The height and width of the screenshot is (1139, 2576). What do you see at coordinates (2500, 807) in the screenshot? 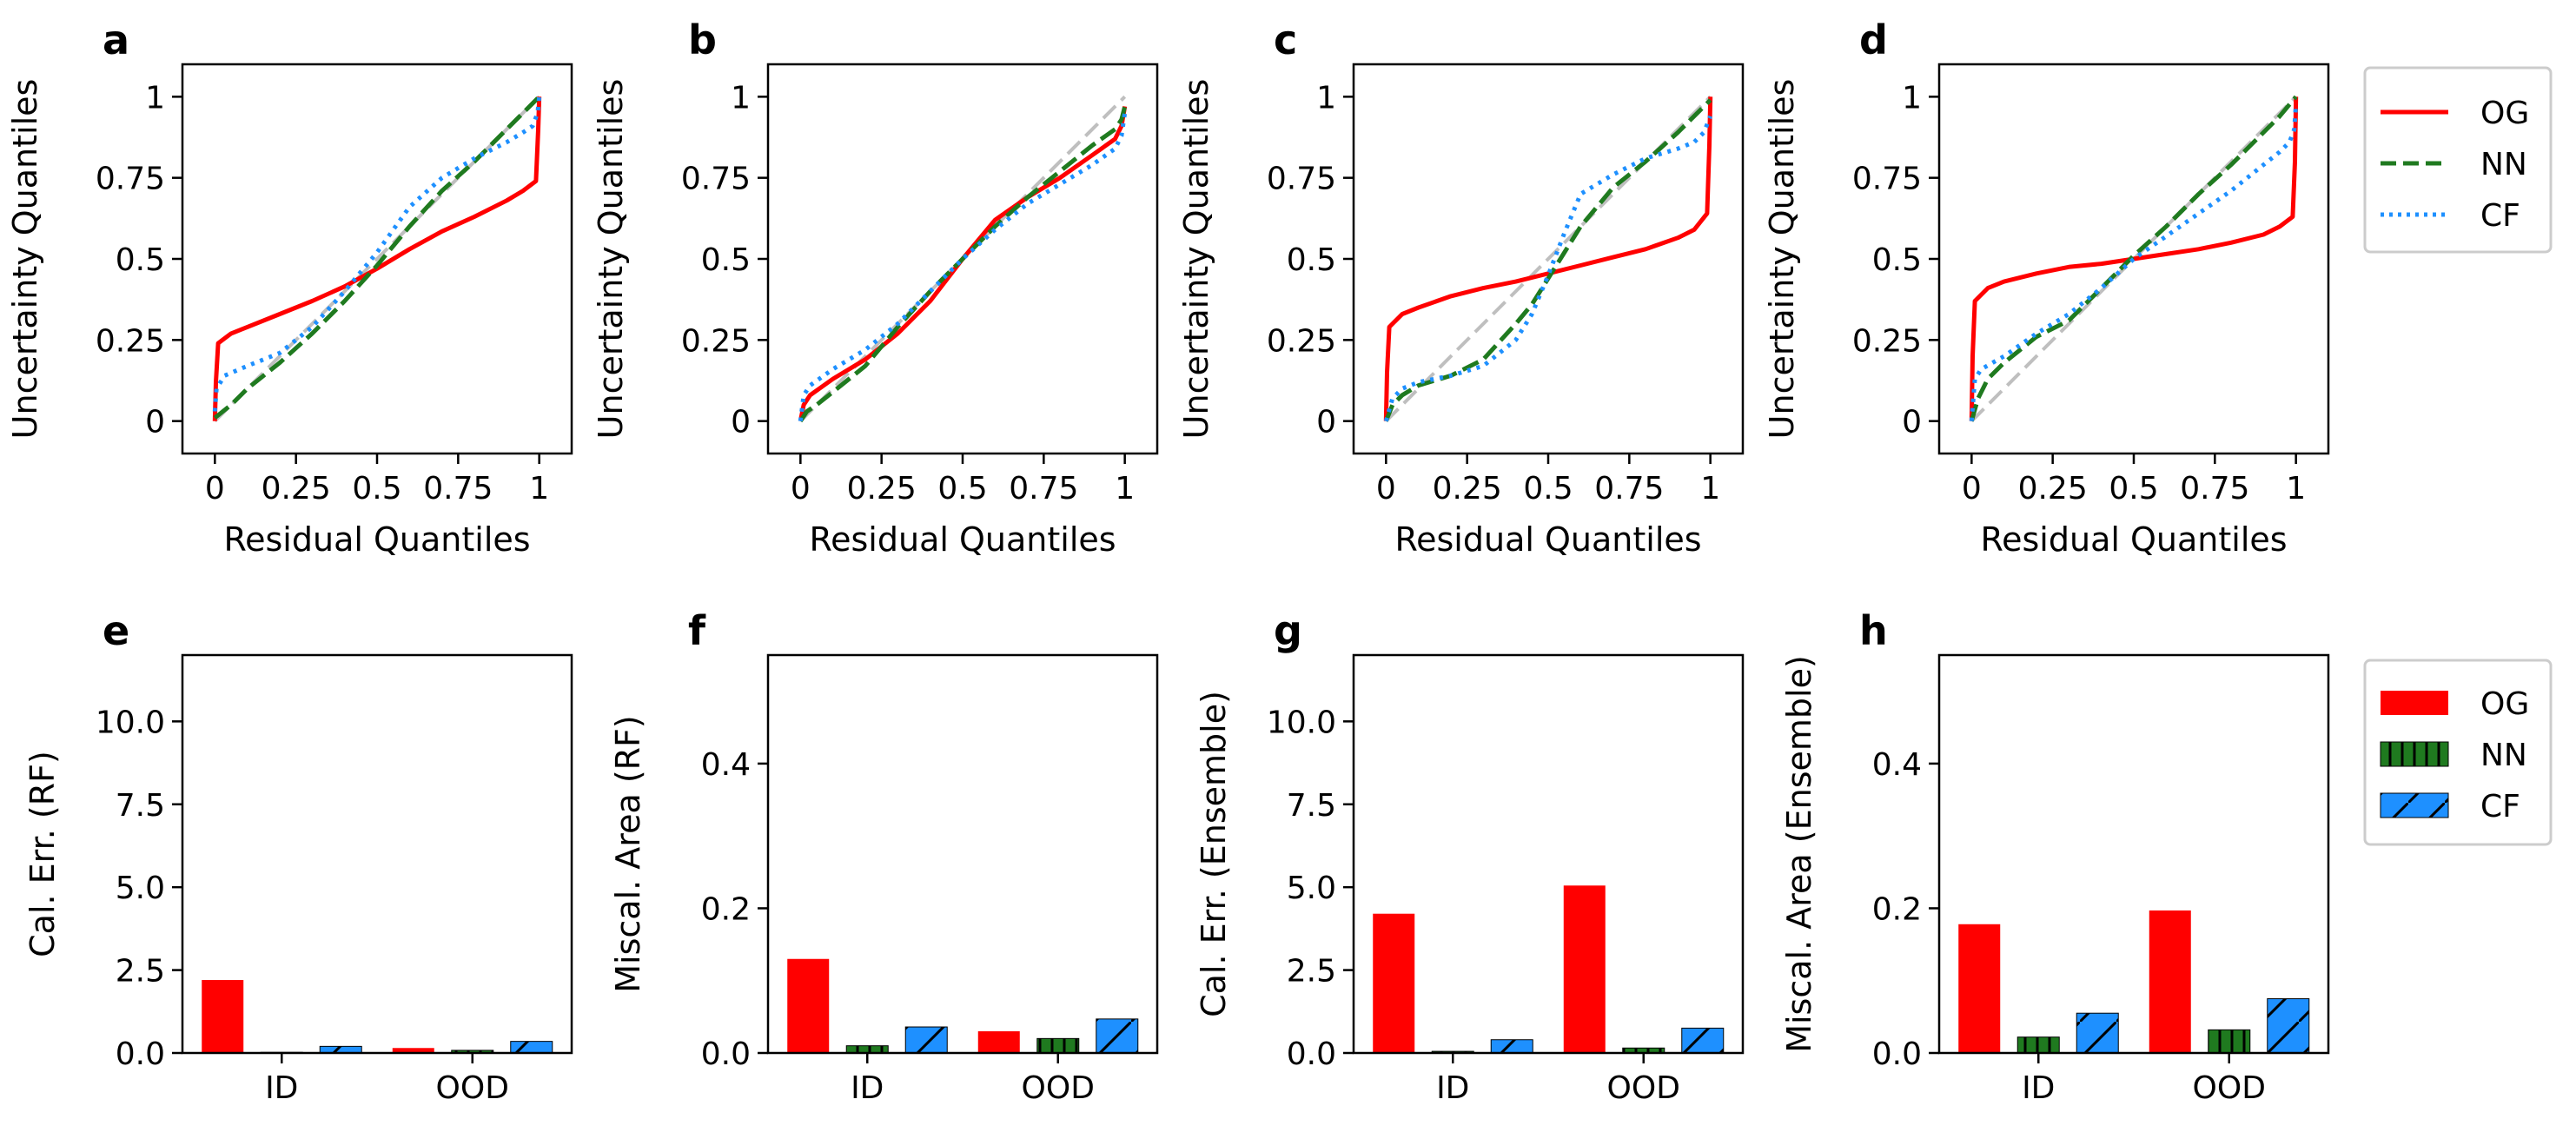
I see `legend-cf-bar-label: CF` at bounding box center [2500, 807].